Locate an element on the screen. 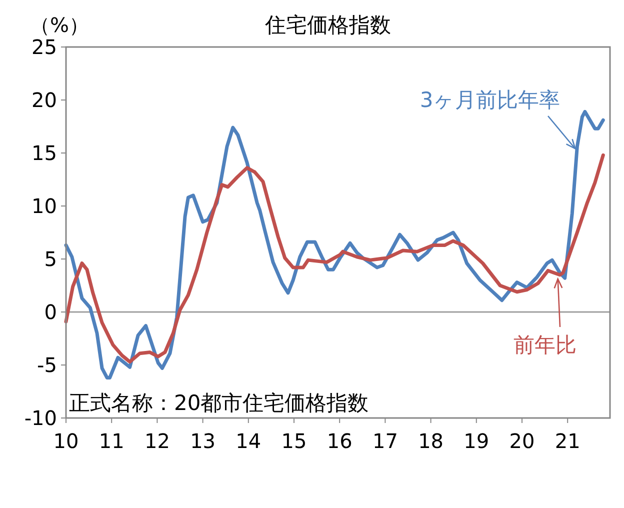 Image resolution: width=624 pixels, height=508 pixels. x-tick-label: 19 is located at coordinates (477, 441).